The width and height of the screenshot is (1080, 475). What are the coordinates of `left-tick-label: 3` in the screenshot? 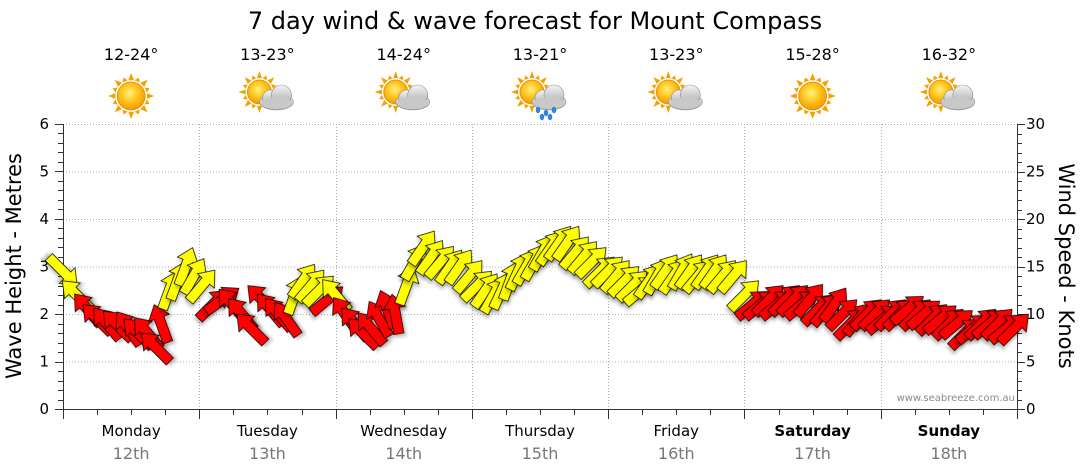 It's located at (44, 267).